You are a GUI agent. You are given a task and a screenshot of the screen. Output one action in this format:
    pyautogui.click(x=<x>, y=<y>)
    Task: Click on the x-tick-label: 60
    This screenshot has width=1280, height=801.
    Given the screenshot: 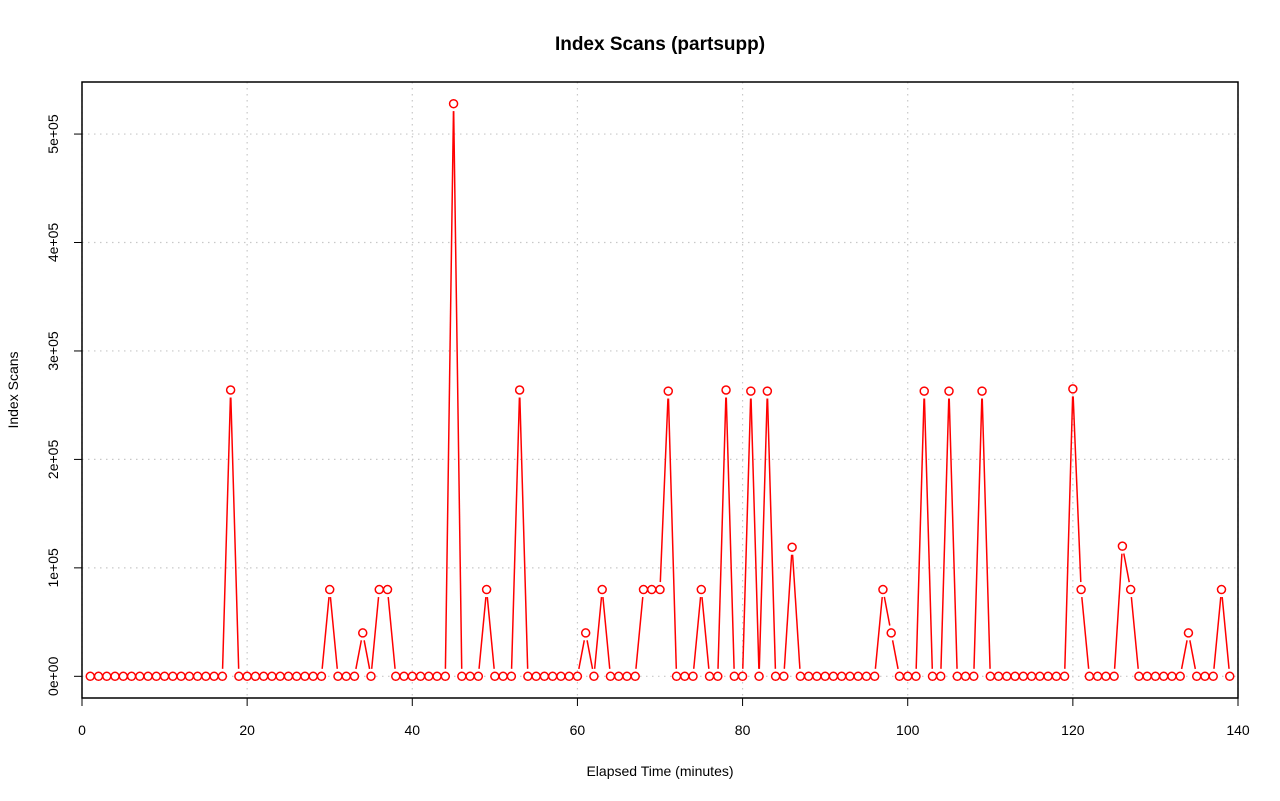 What is the action you would take?
    pyautogui.click(x=578, y=730)
    